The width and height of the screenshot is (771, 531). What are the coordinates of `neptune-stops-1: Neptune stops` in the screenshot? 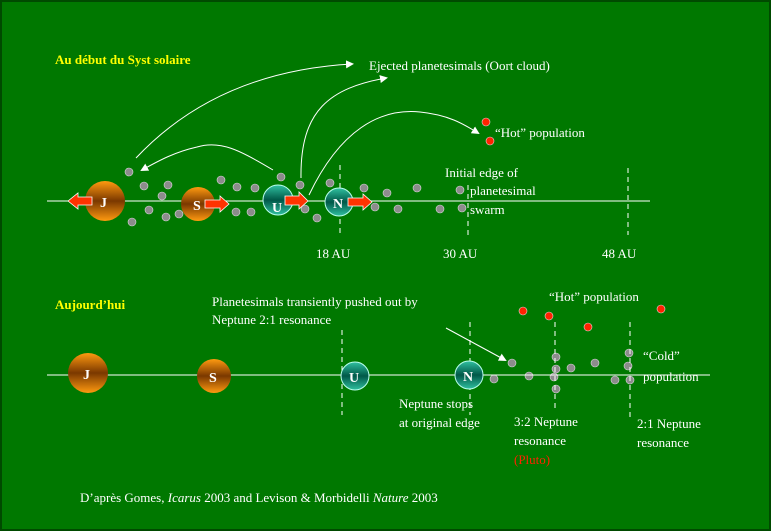 It's located at (436, 403).